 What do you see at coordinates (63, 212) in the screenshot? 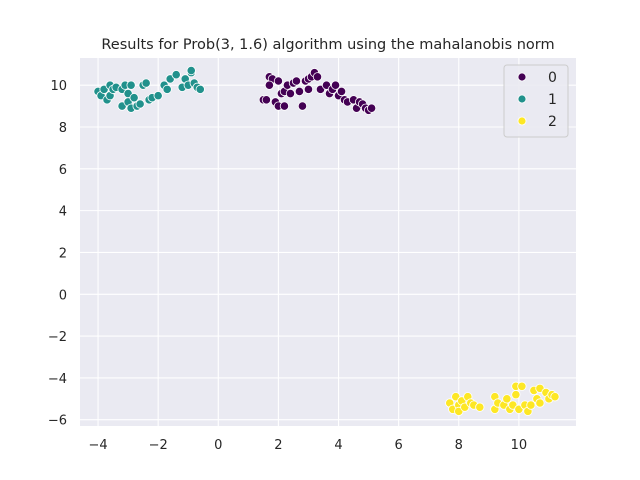
I see `y-tick-label: 4` at bounding box center [63, 212].